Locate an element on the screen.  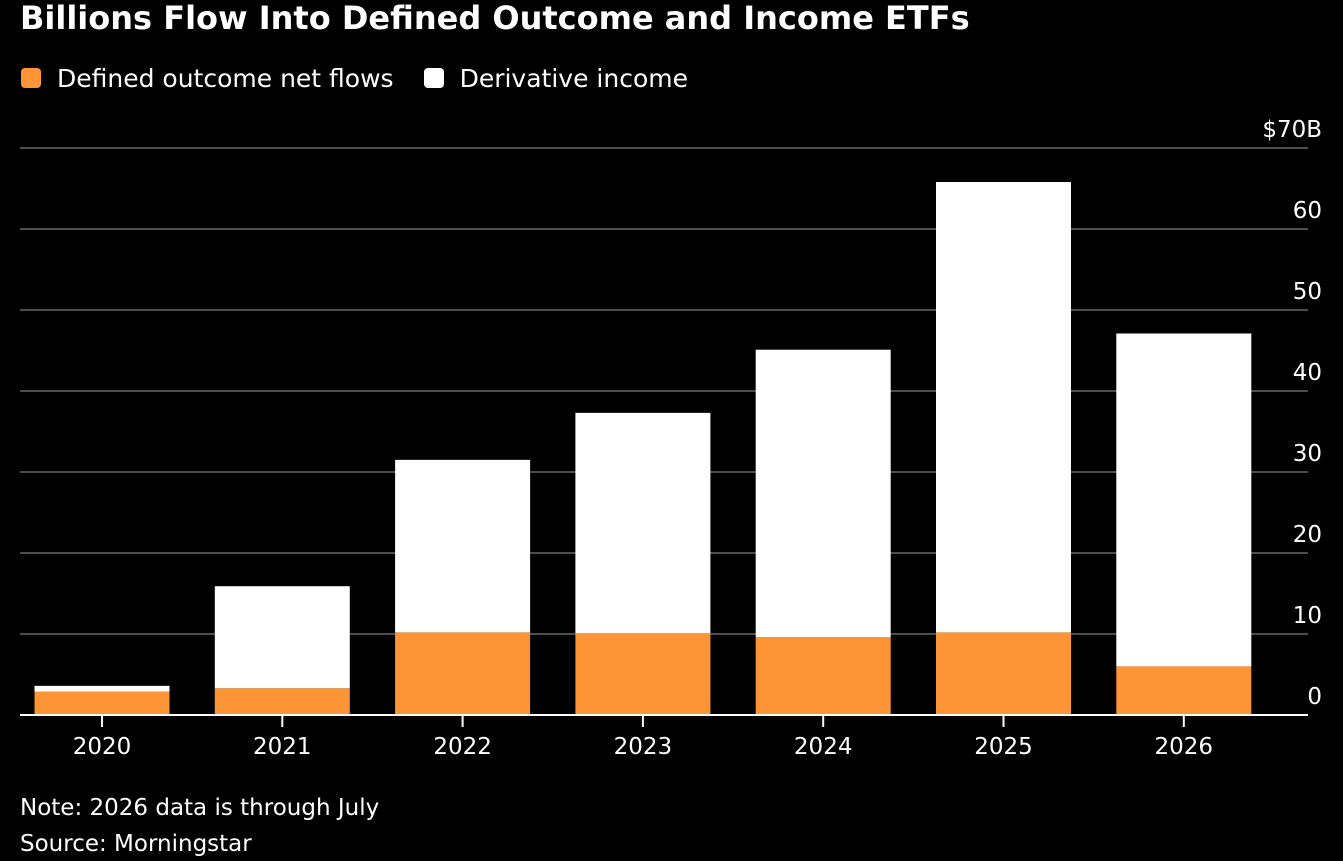
y-tick-label: 0 is located at coordinates (1314, 697).